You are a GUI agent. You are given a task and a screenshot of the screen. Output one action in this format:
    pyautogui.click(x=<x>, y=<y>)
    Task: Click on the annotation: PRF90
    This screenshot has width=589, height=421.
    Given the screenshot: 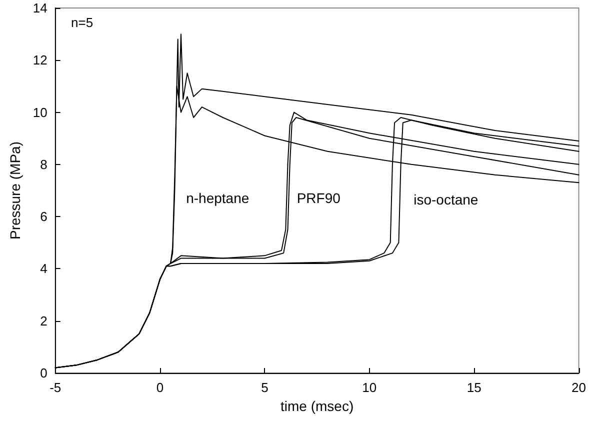 What is the action you would take?
    pyautogui.click(x=318, y=198)
    